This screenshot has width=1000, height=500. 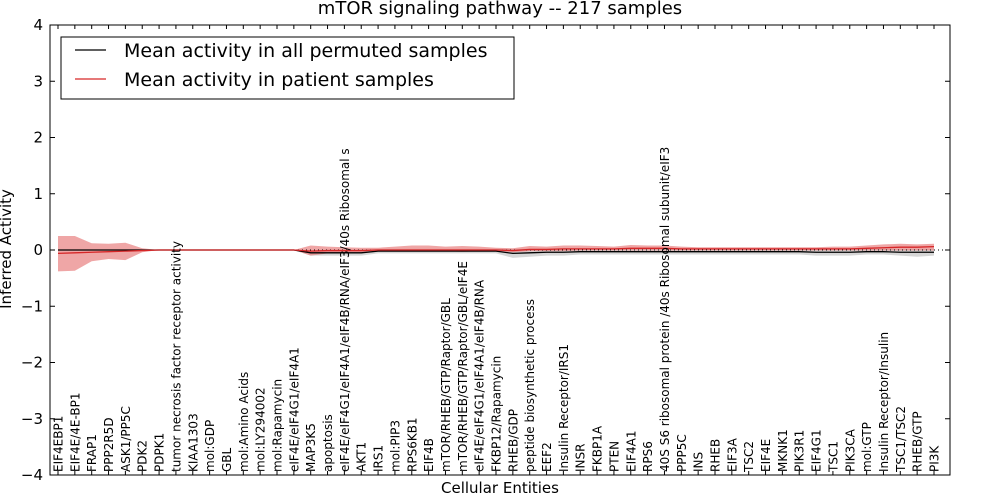 What do you see at coordinates (59, 444) in the screenshot?
I see `x-tick-label: EIF4EBP1` at bounding box center [59, 444].